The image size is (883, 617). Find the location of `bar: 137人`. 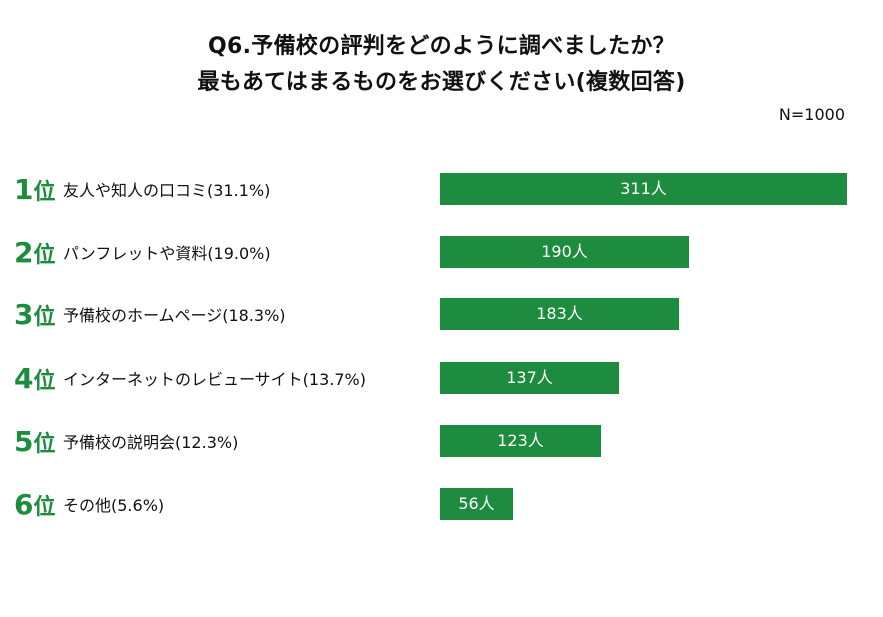

bar: 137人 is located at coordinates (529, 378).